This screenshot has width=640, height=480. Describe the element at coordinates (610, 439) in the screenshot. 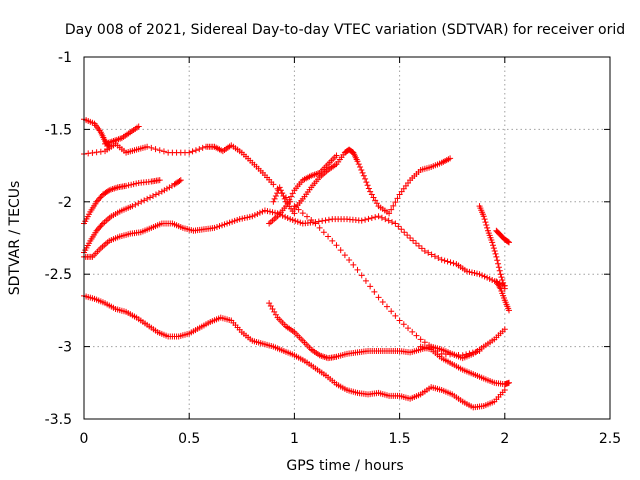

I see `x-tick-label: 2.5` at that location.